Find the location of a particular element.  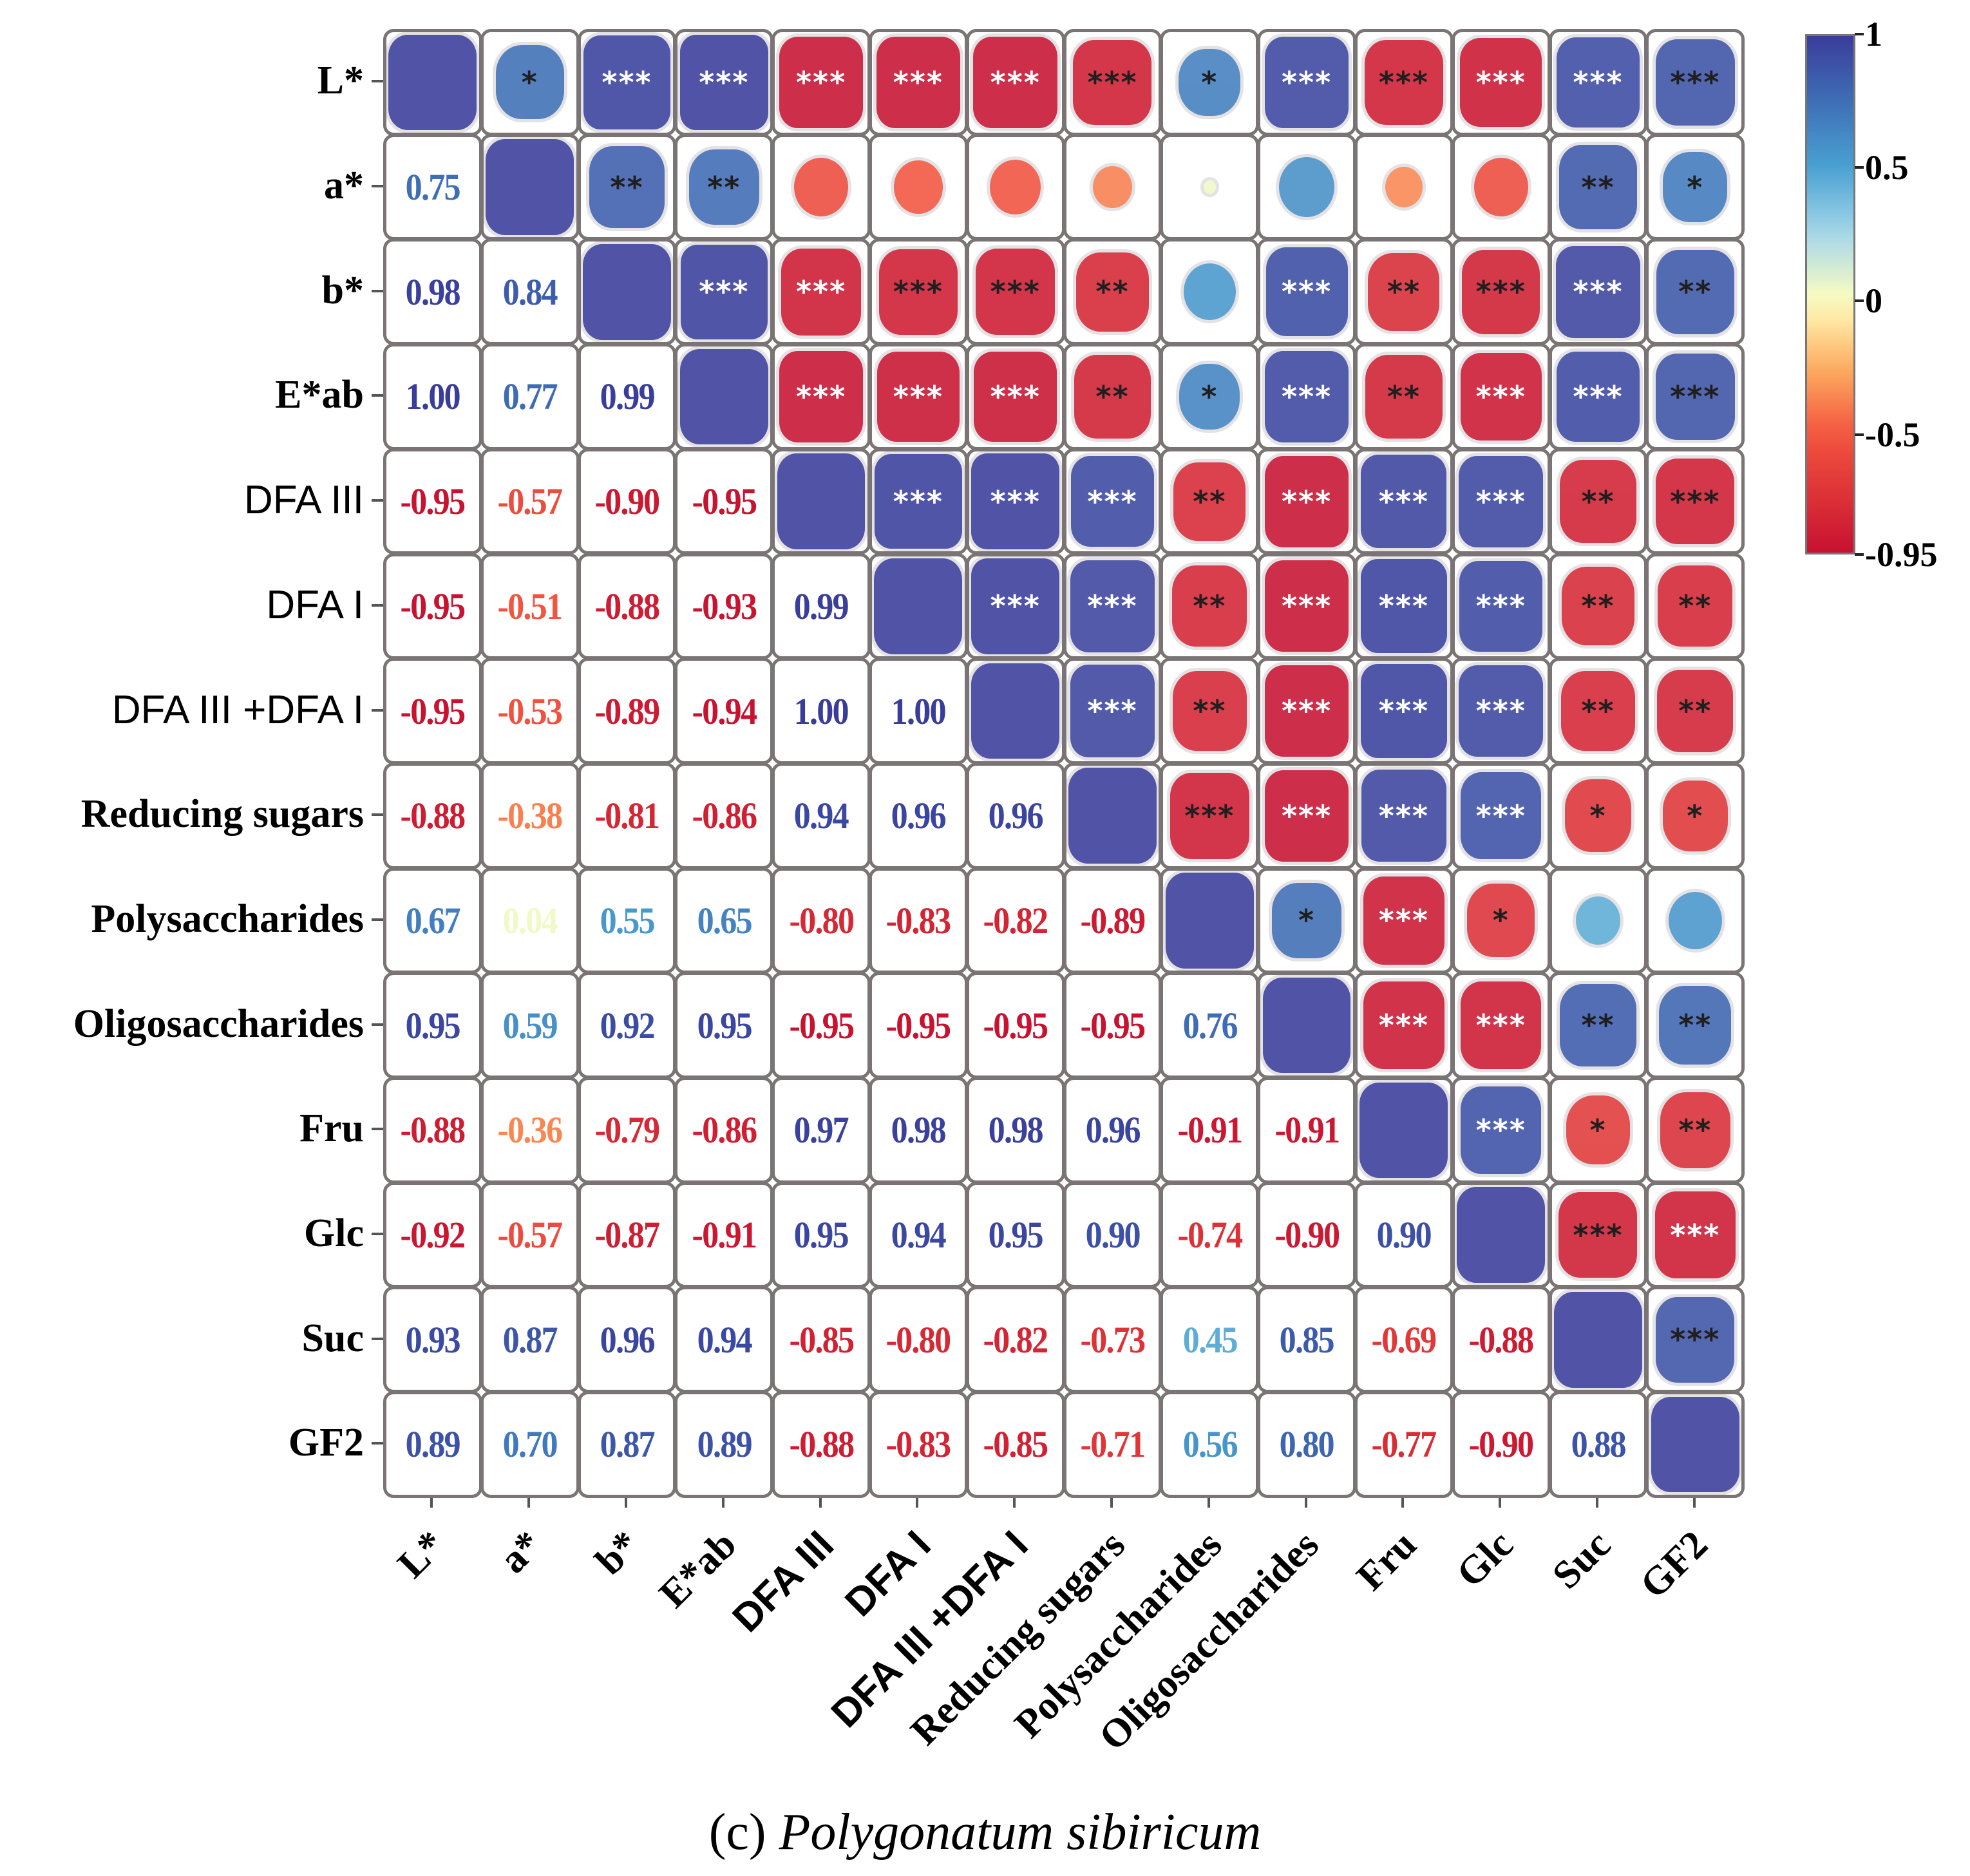

significance-stars: ** is located at coordinates (1695, 1130).